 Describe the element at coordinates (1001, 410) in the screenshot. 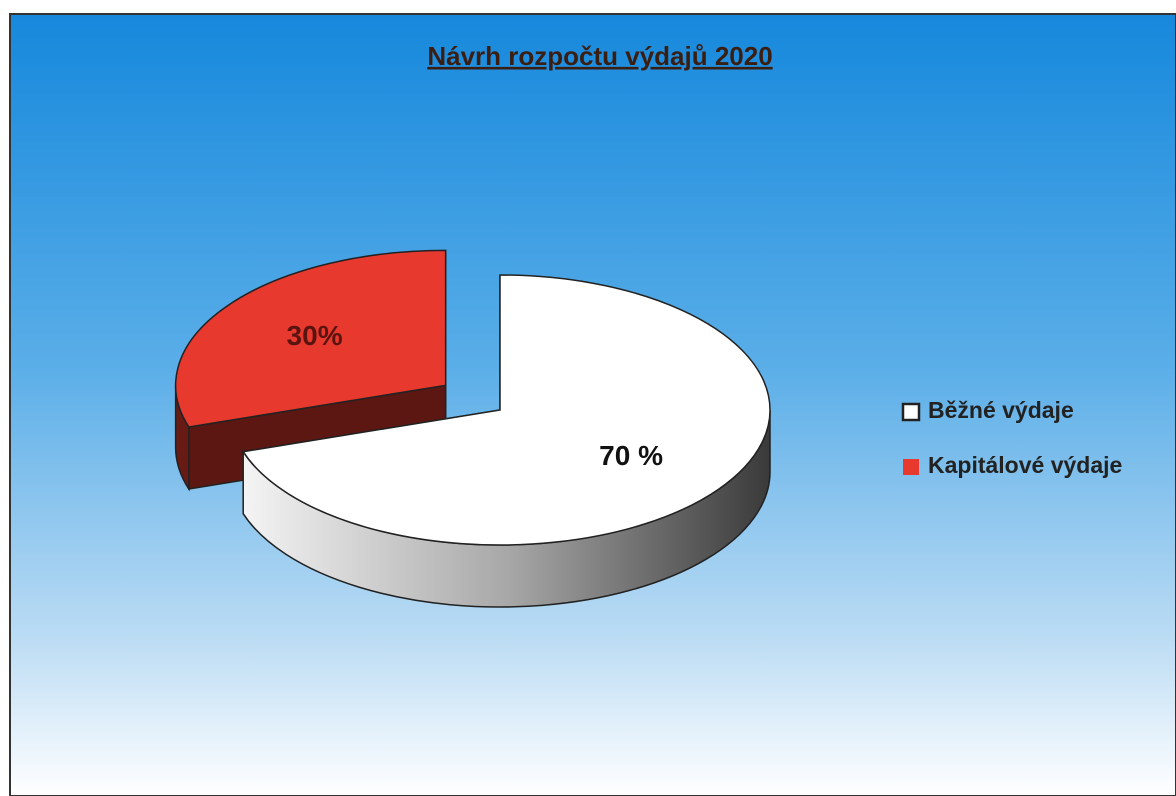

I see `legend-label: Běžné výdaje` at that location.